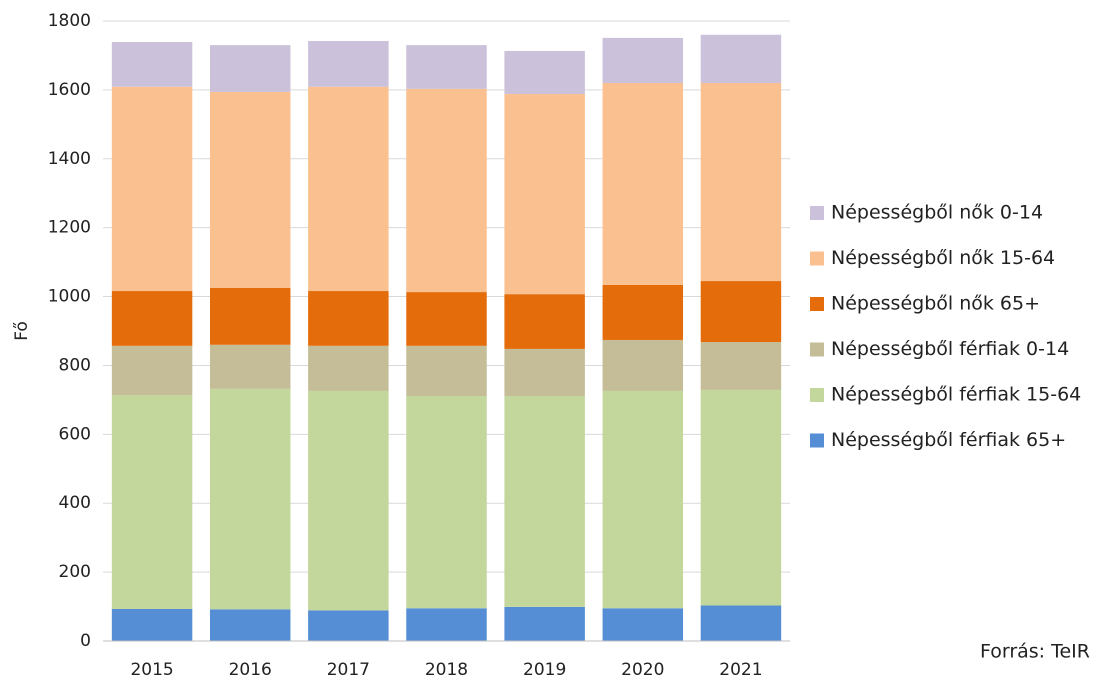  I want to click on x-tick-label: 2016, so click(250, 670).